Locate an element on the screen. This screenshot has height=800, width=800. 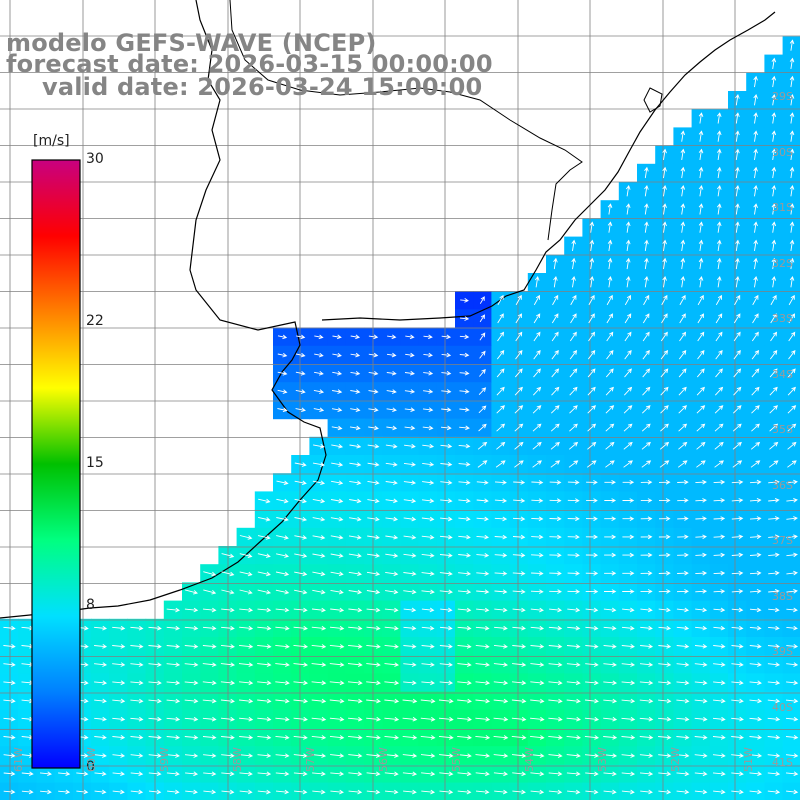
colorbar is located at coordinates (56, 464).